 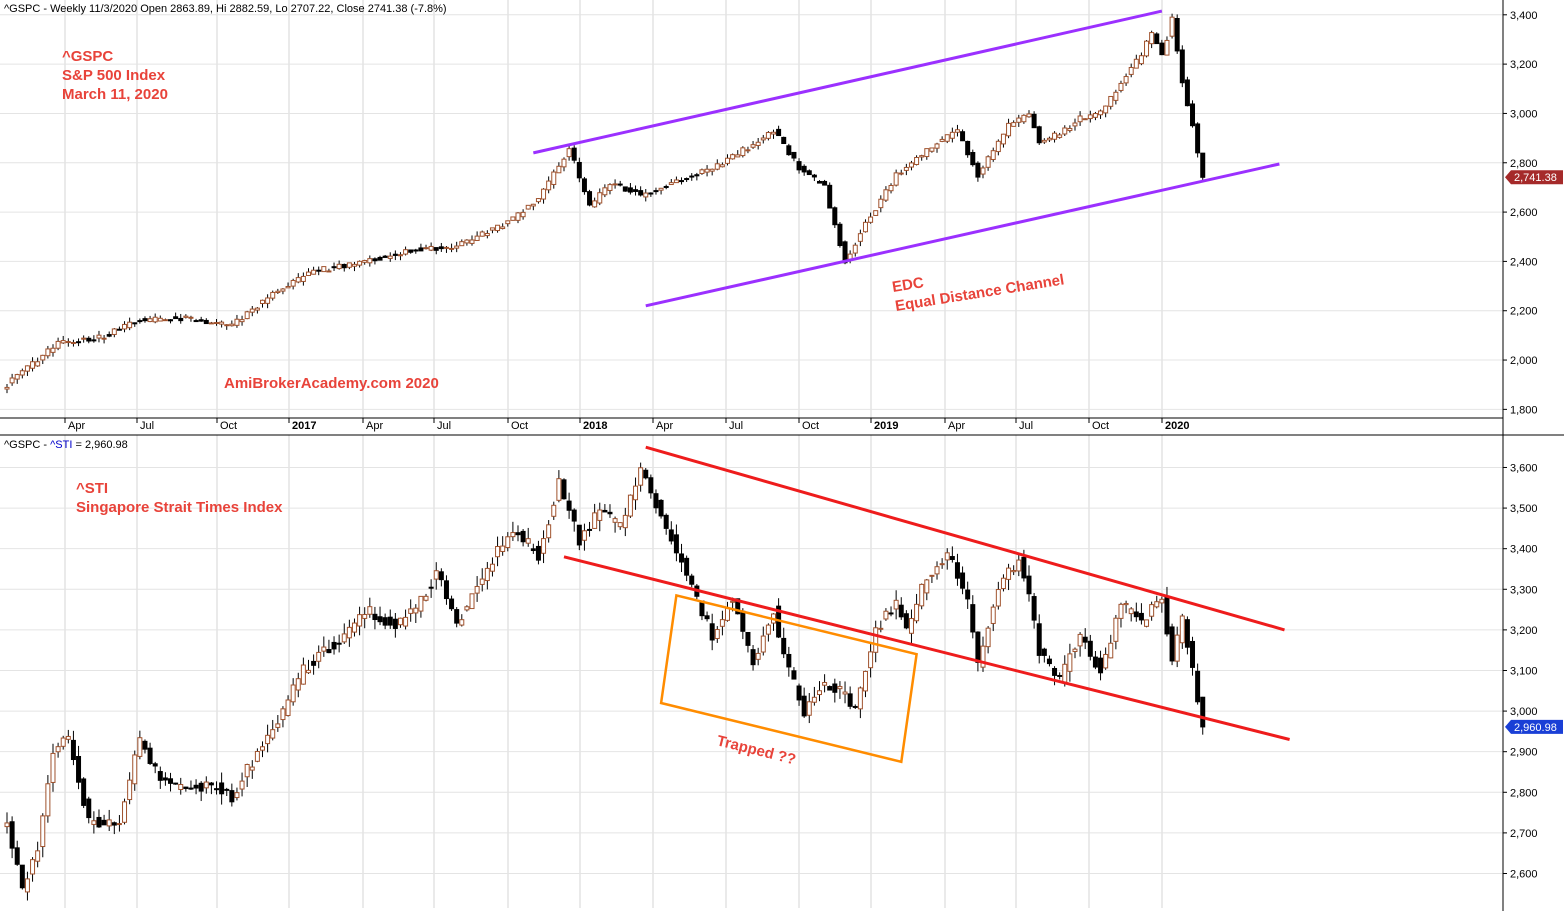 I want to click on xtick-label: Apr, so click(x=664, y=426).